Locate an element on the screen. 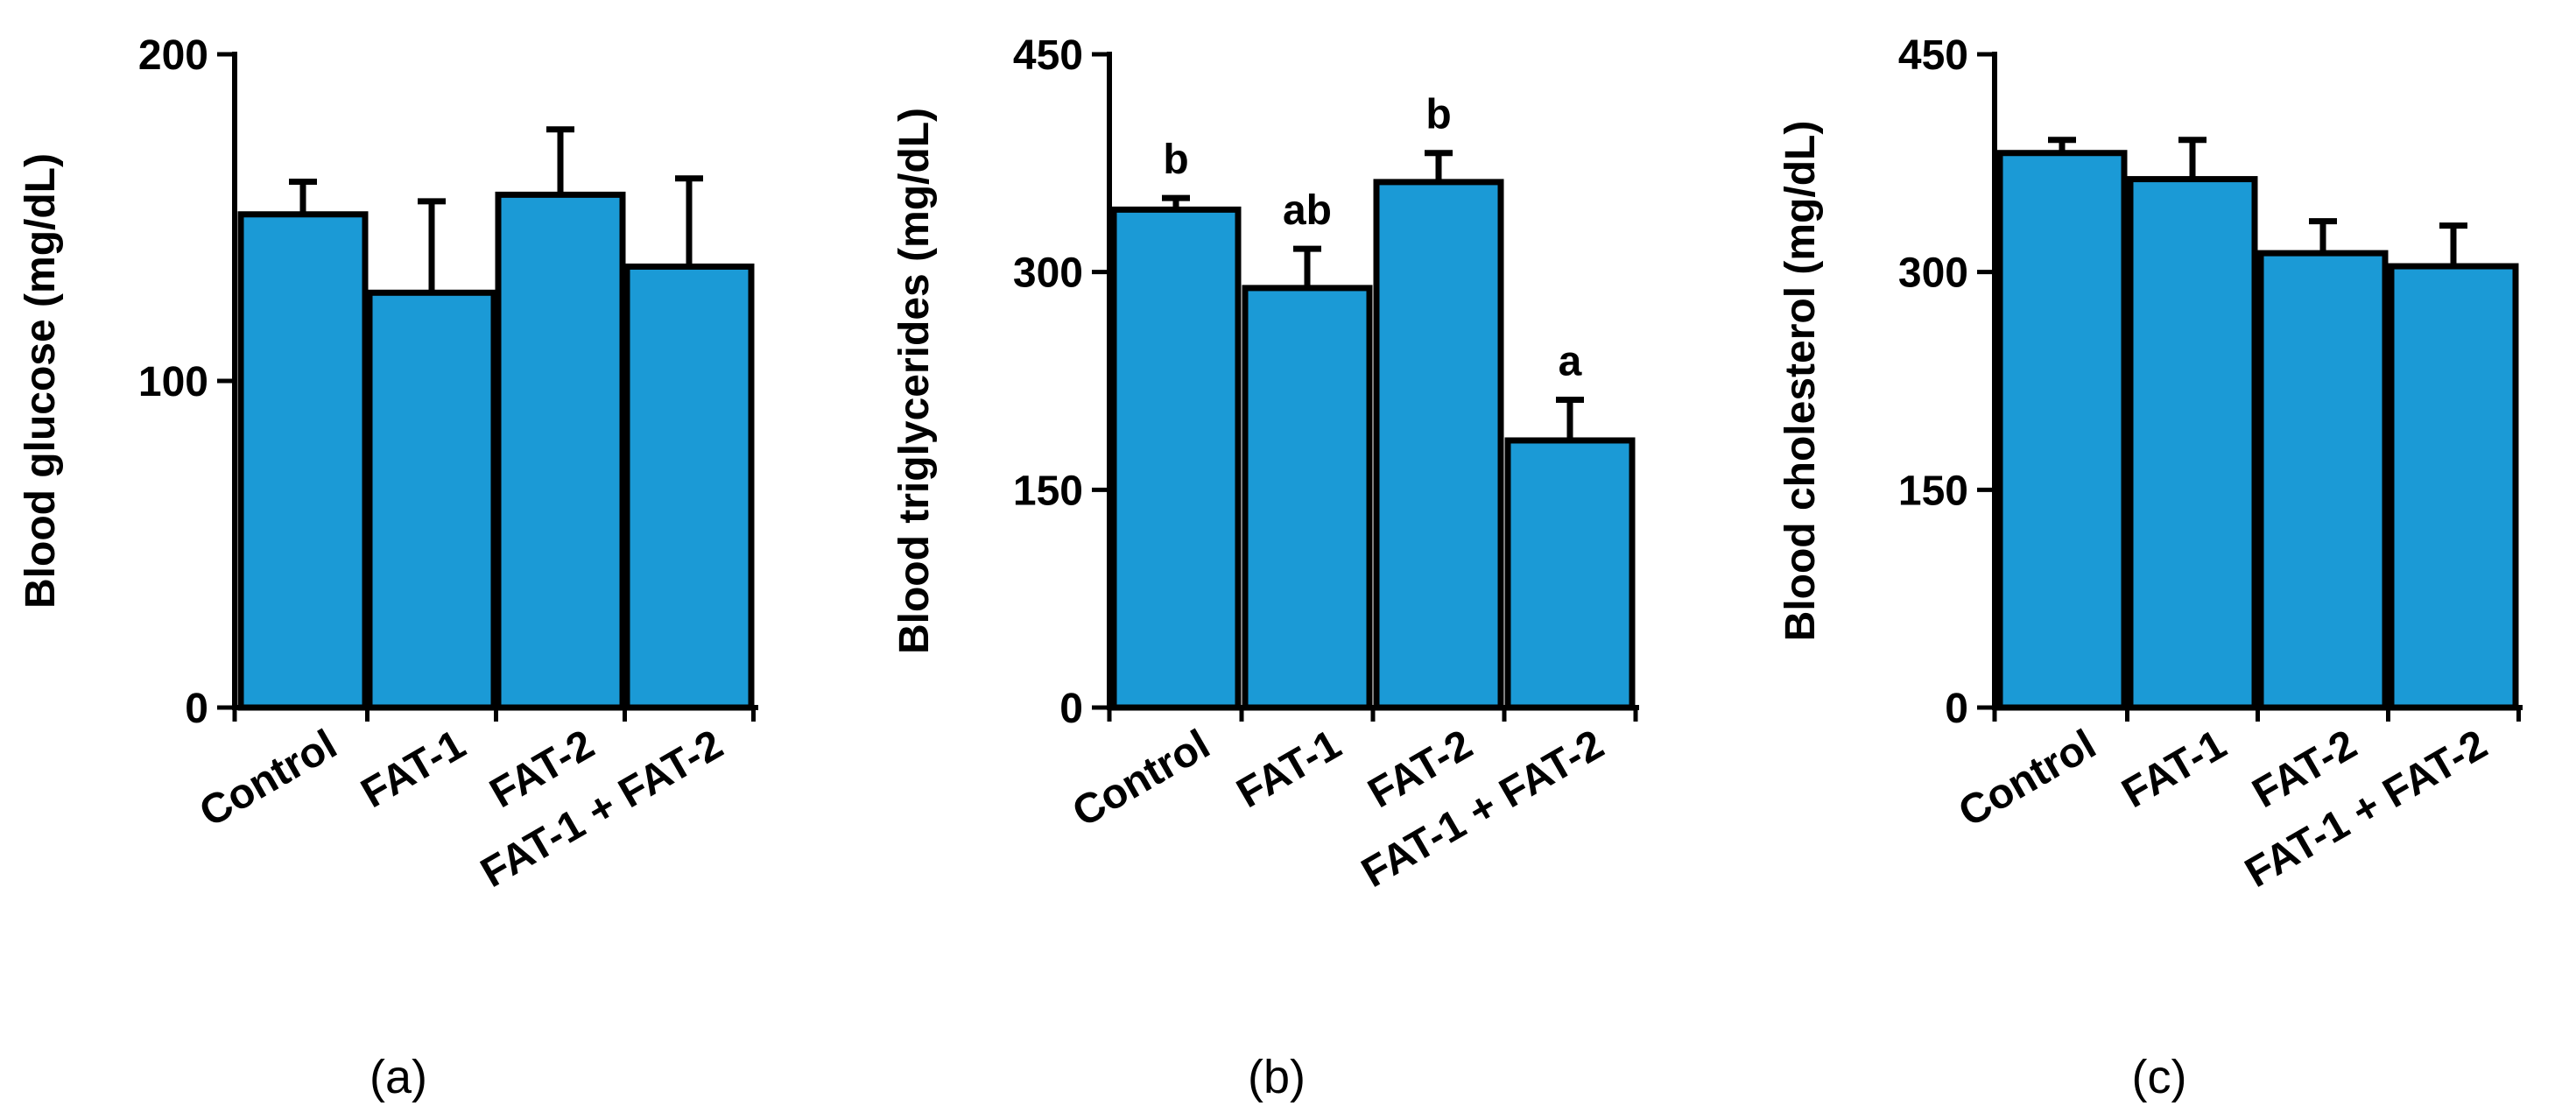 Image resolution: width=2576 pixels, height=1120 pixels. significance-label-b-2: b is located at coordinates (1438, 115).